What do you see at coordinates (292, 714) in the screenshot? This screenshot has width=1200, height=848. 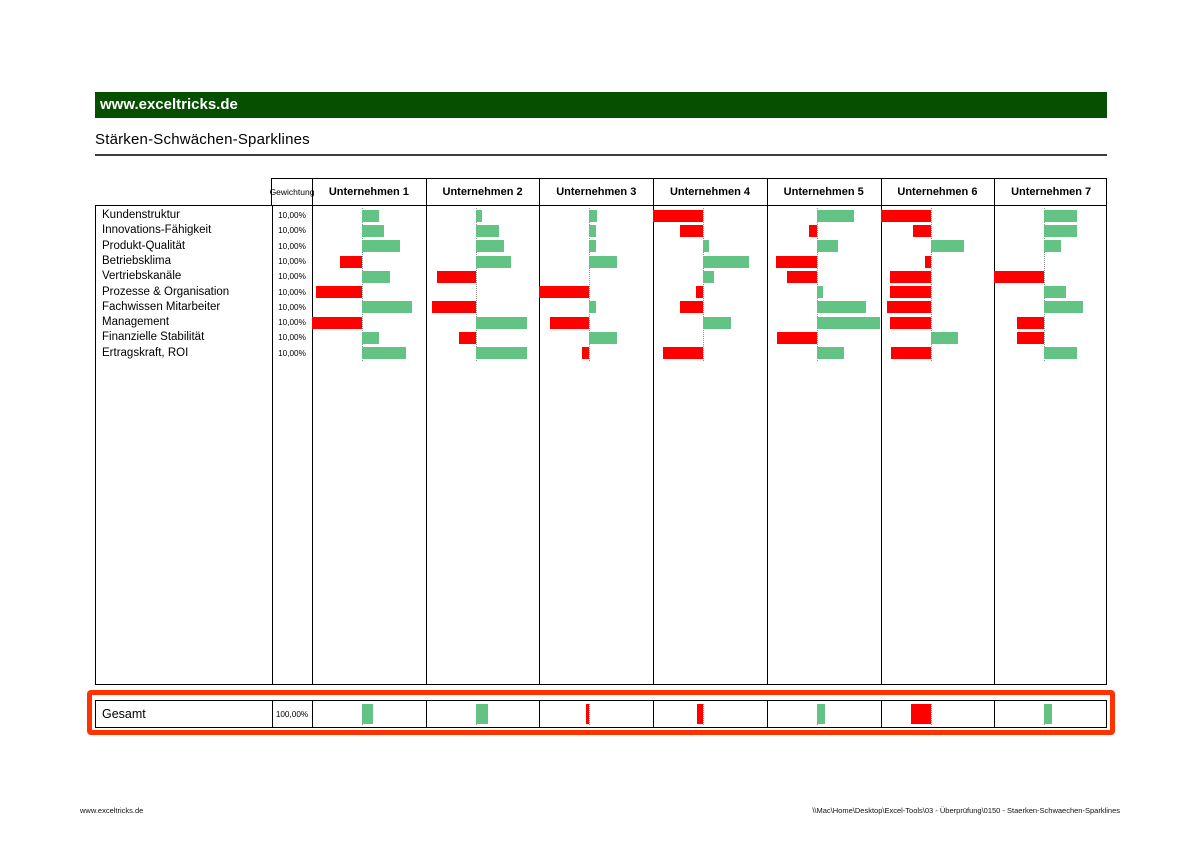 I see `gesamt-weight-value: 100,00%` at bounding box center [292, 714].